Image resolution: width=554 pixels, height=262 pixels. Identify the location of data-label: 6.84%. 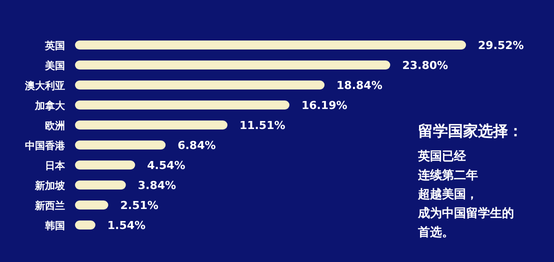
(197, 145).